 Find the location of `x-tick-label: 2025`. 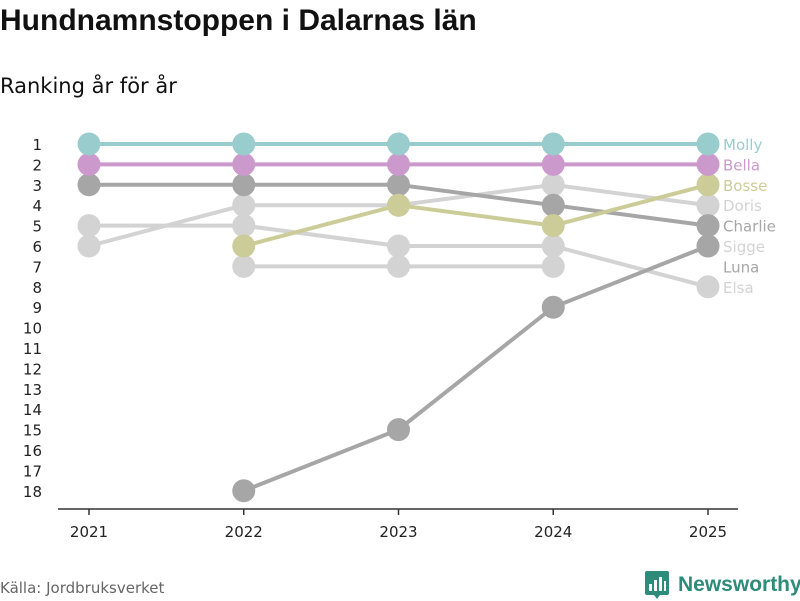

x-tick-label: 2025 is located at coordinates (708, 532).